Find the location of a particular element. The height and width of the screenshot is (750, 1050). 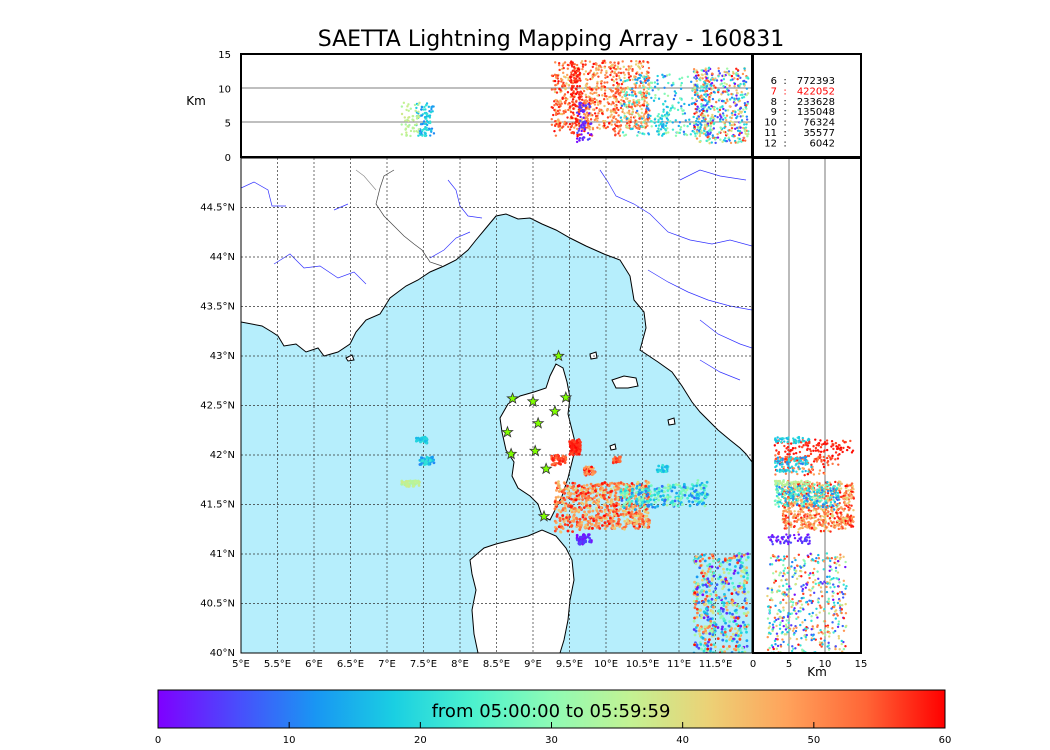

station-number: 6 is located at coordinates (774, 81).